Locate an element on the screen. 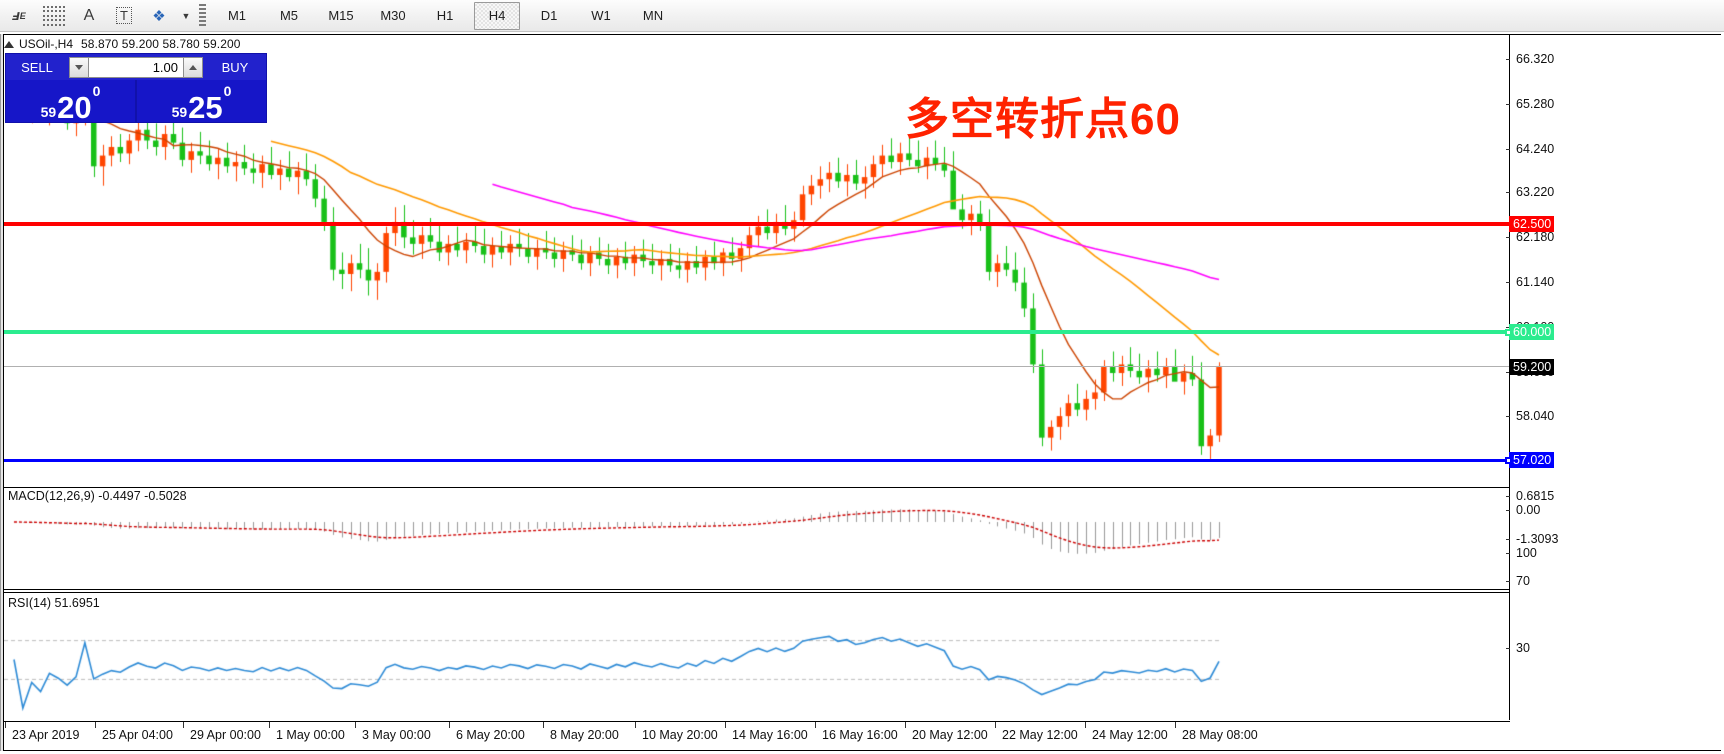 The image size is (1724, 754). rsi-tick: 100 is located at coordinates (1521, 553).